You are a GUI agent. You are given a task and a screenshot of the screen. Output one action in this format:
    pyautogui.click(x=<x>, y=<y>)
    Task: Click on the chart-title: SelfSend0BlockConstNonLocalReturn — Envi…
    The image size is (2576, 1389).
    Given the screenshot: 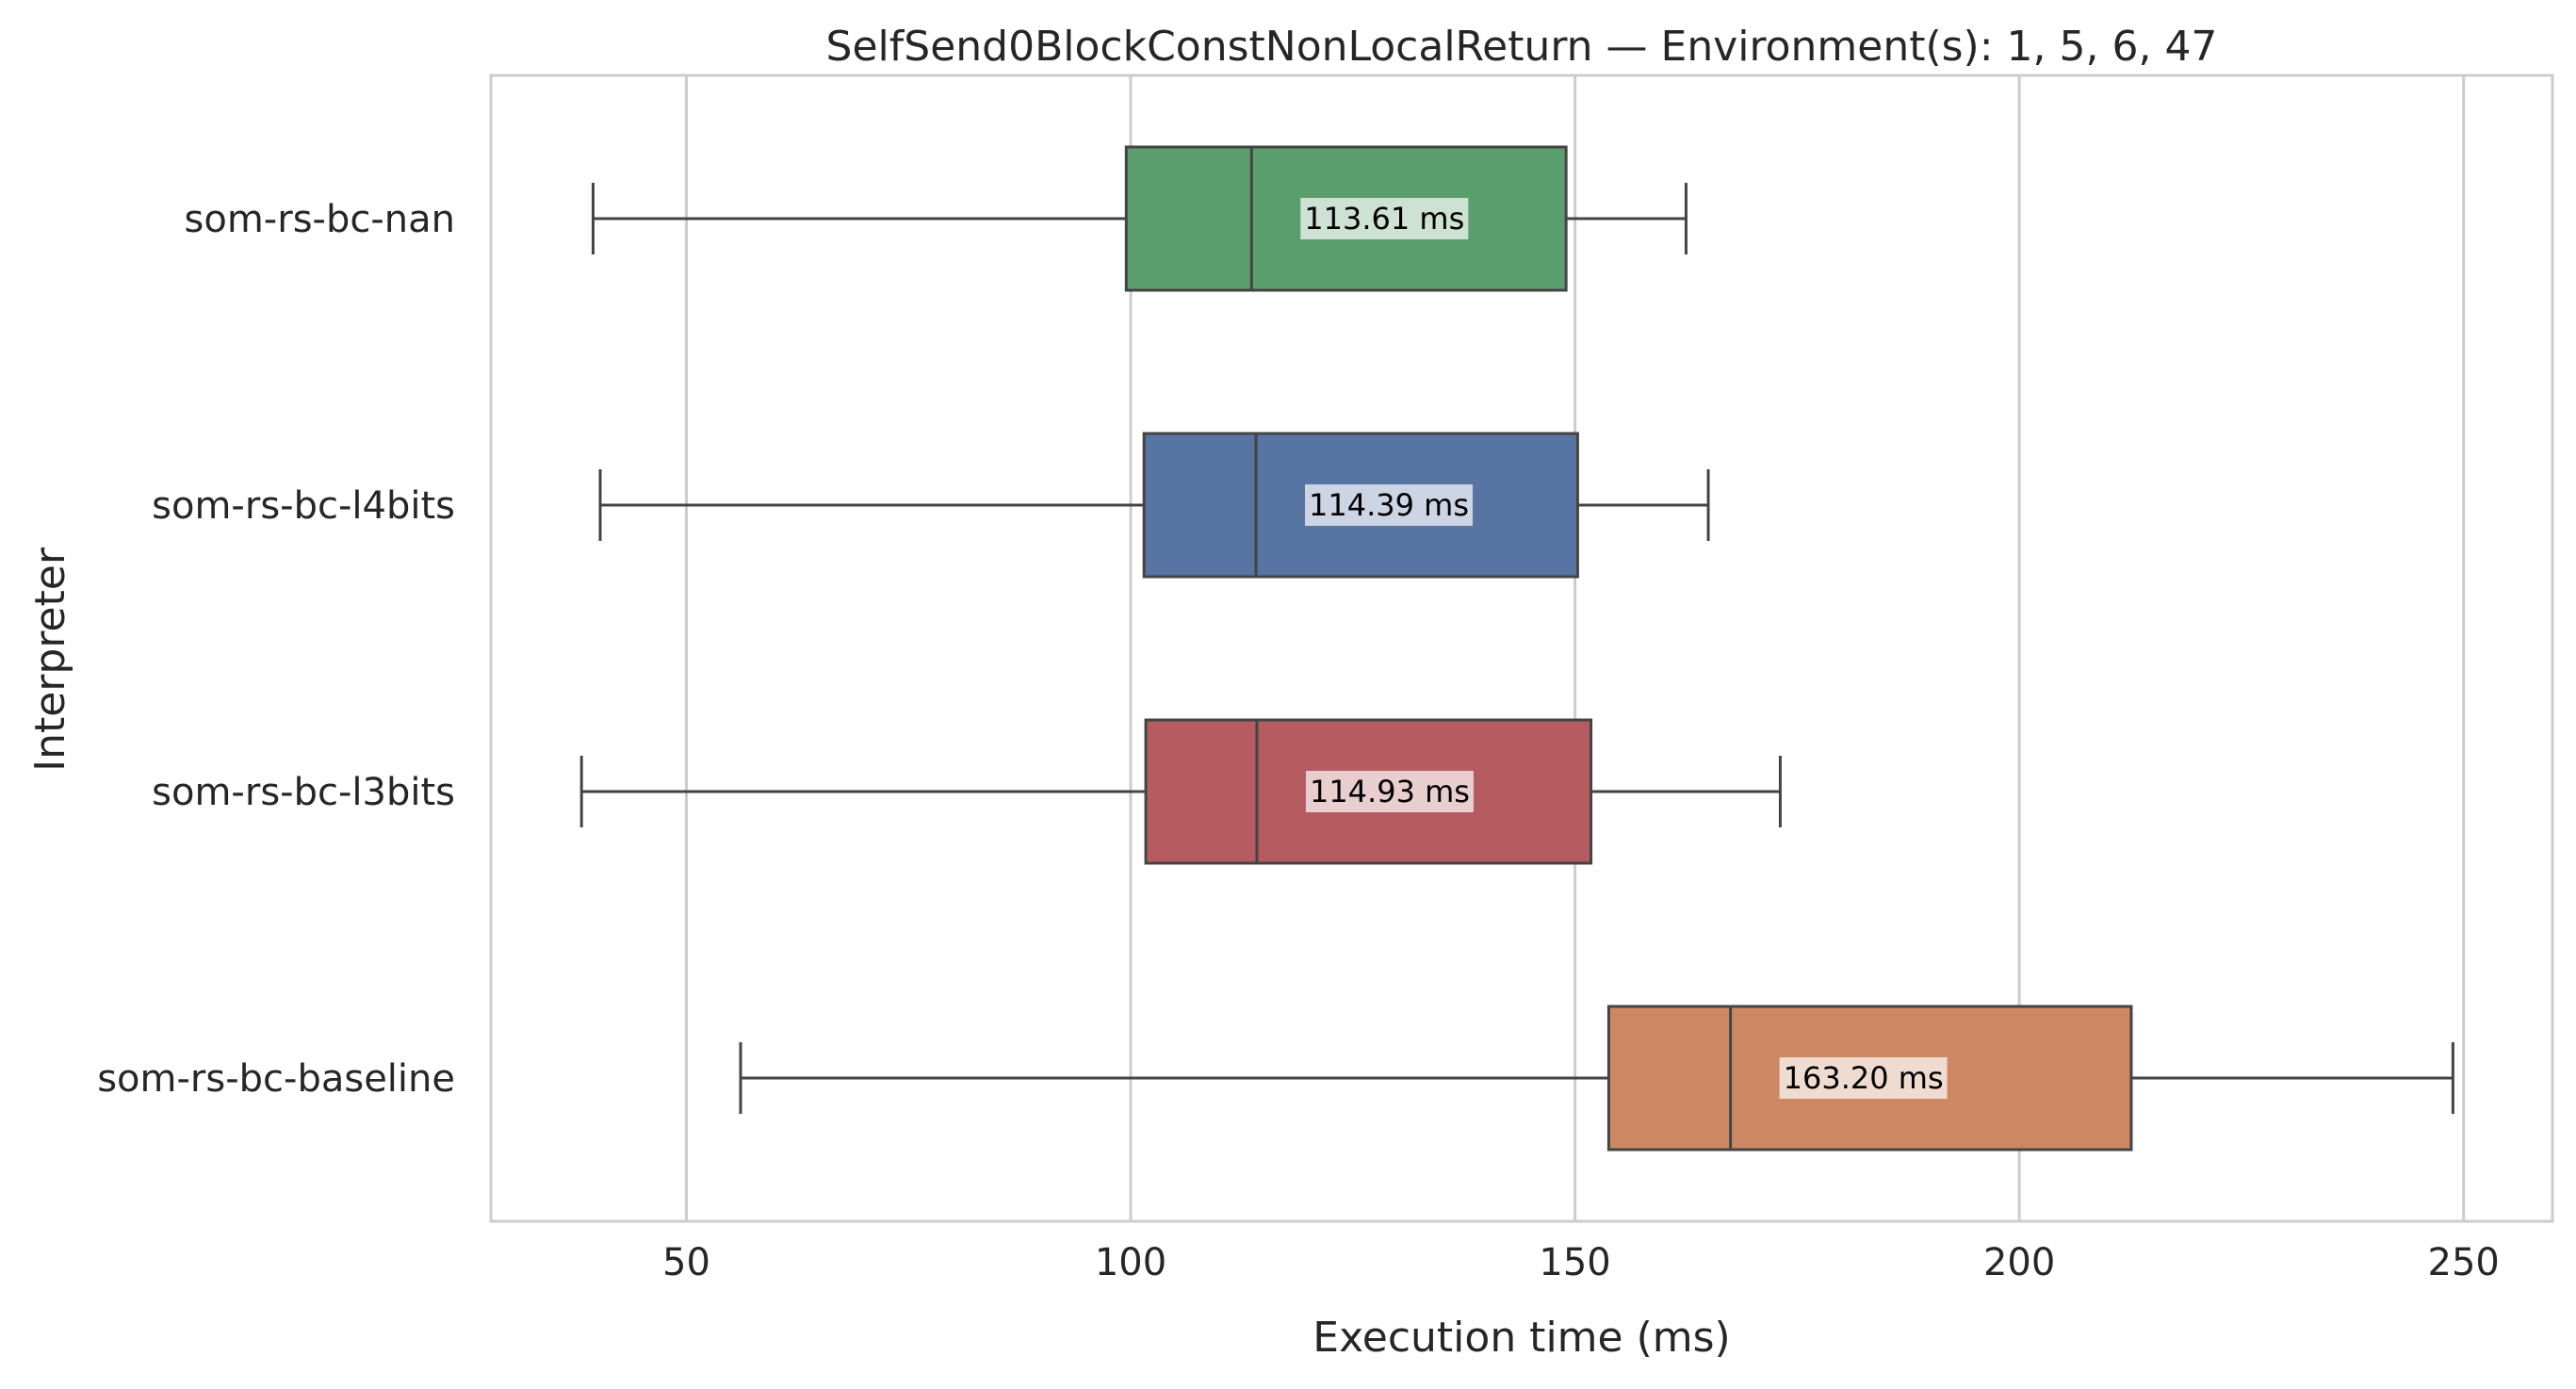 What is the action you would take?
    pyautogui.click(x=1522, y=47)
    